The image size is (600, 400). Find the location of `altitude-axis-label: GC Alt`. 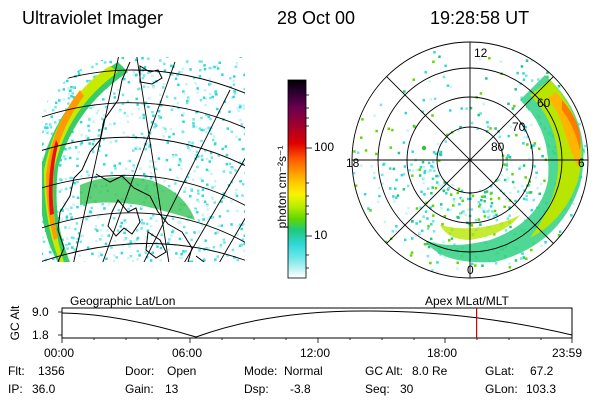

altitude-axis-label: GC Alt is located at coordinates (15, 323).